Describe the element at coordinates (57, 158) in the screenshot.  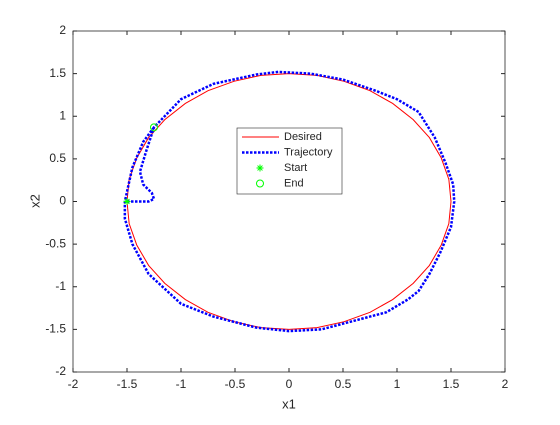
I see `y-tick-label: 0.5` at that location.